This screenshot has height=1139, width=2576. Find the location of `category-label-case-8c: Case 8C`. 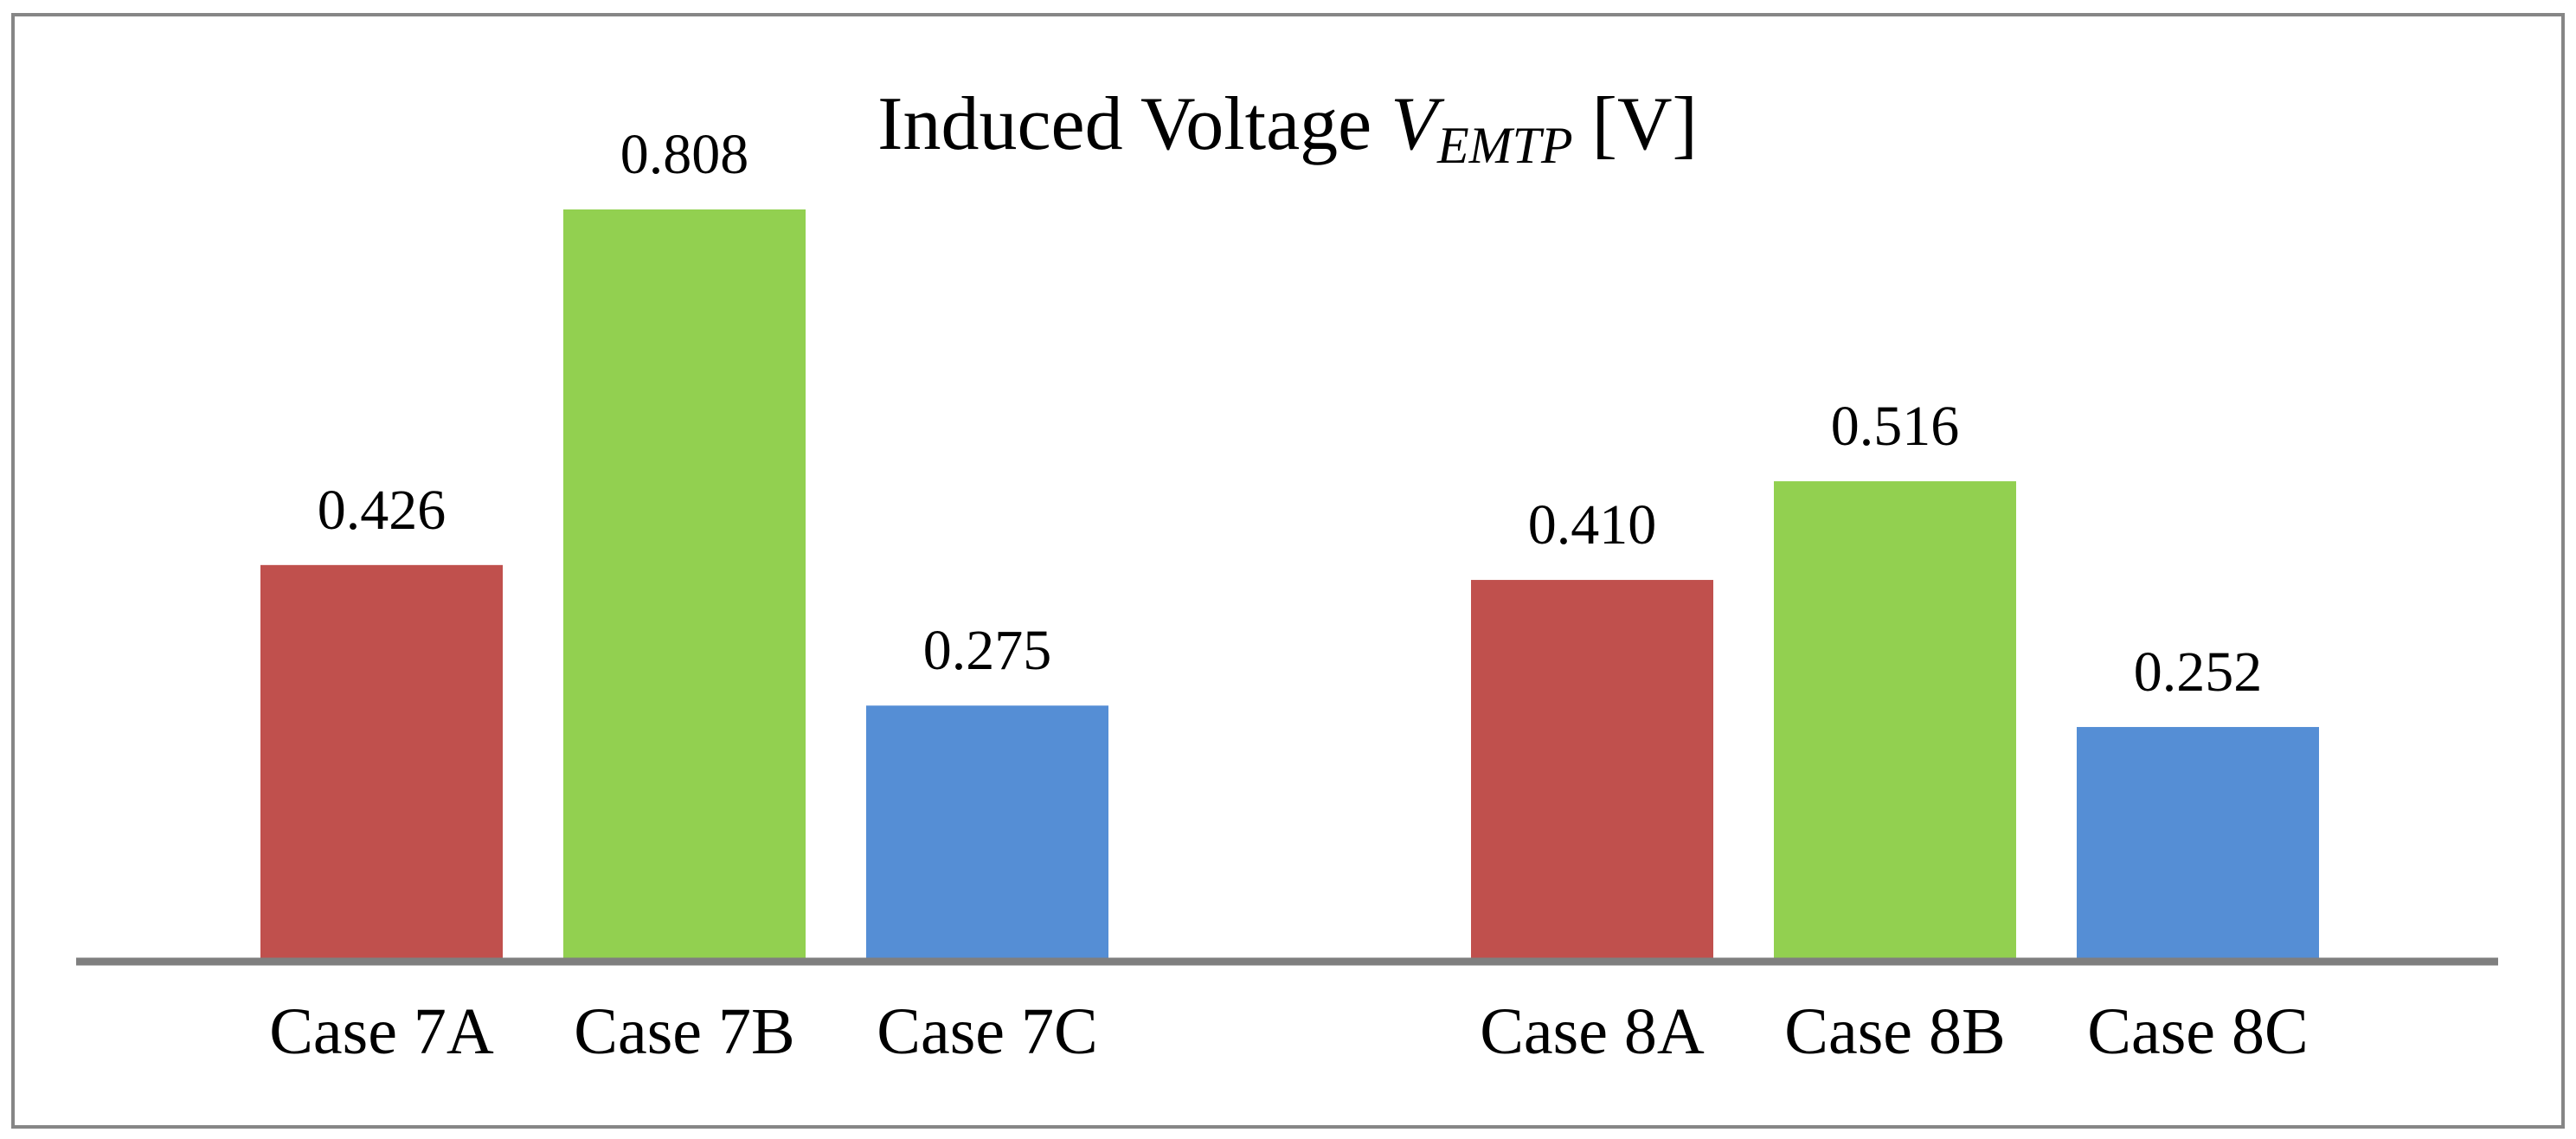

category-label-case-8c: Case 8C is located at coordinates (2198, 1031).